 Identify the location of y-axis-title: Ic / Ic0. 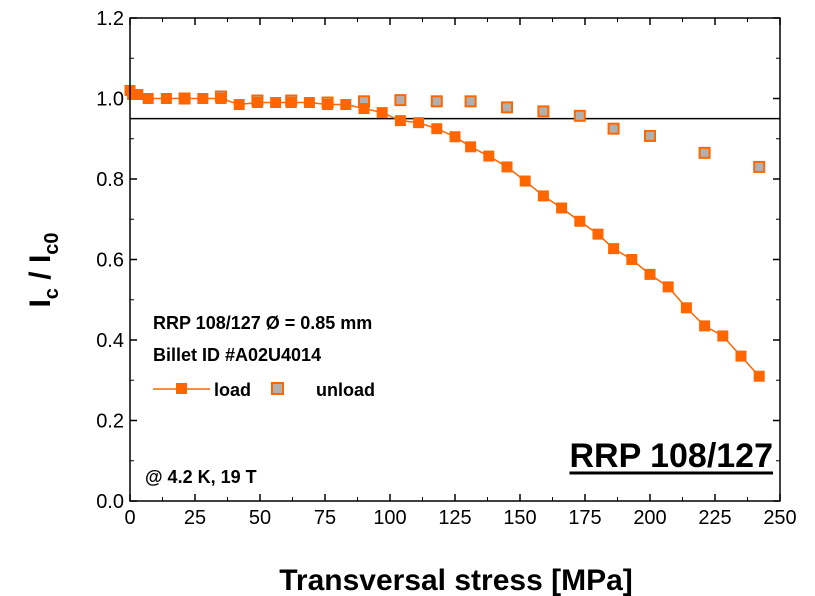
(43, 269).